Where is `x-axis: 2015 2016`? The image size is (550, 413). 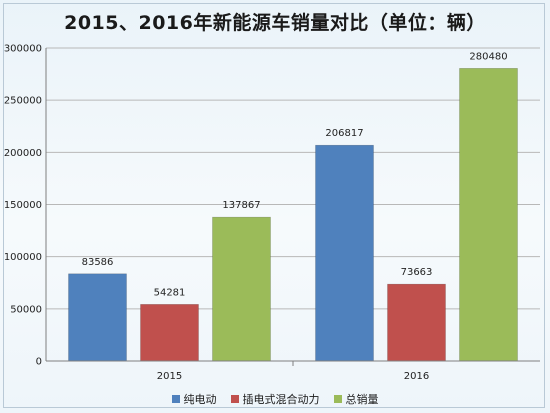 x-axis: 2015 2016 is located at coordinates (293, 371).